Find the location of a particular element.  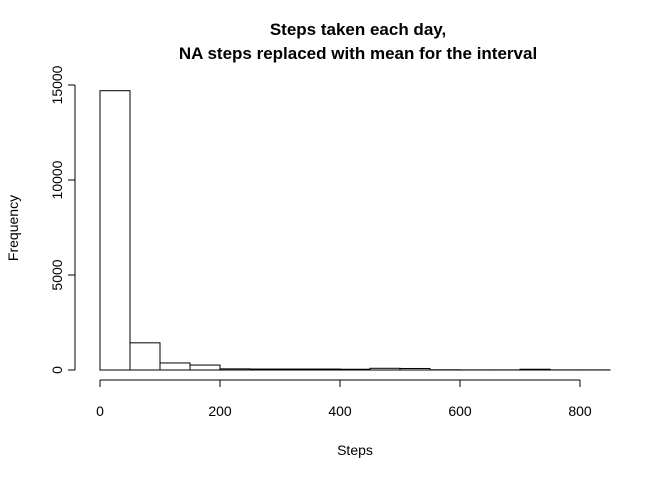

x-axis: 0 200 400 600 800 is located at coordinates (344, 399).